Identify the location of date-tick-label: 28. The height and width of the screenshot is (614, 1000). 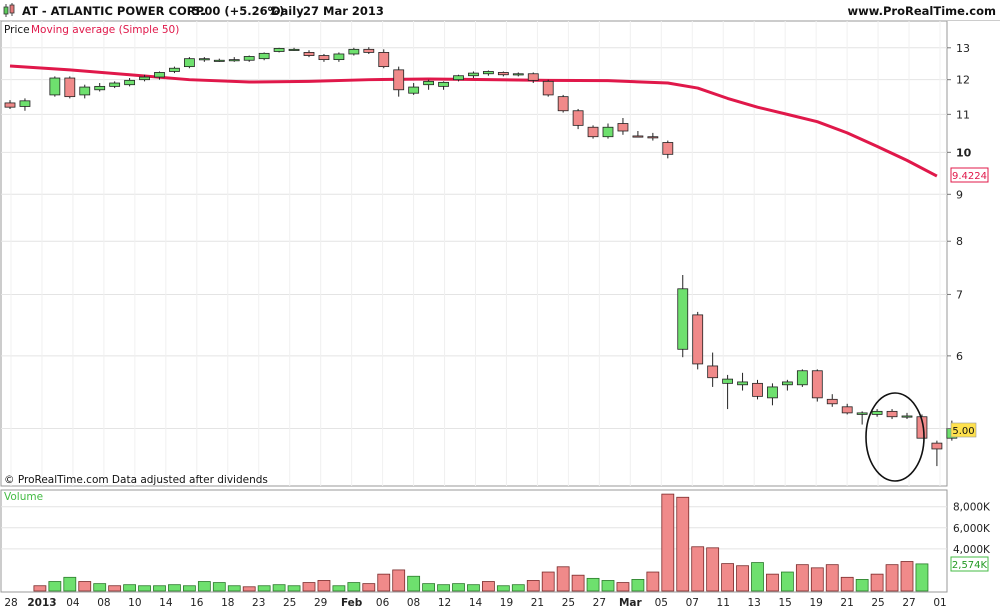
(10, 603).